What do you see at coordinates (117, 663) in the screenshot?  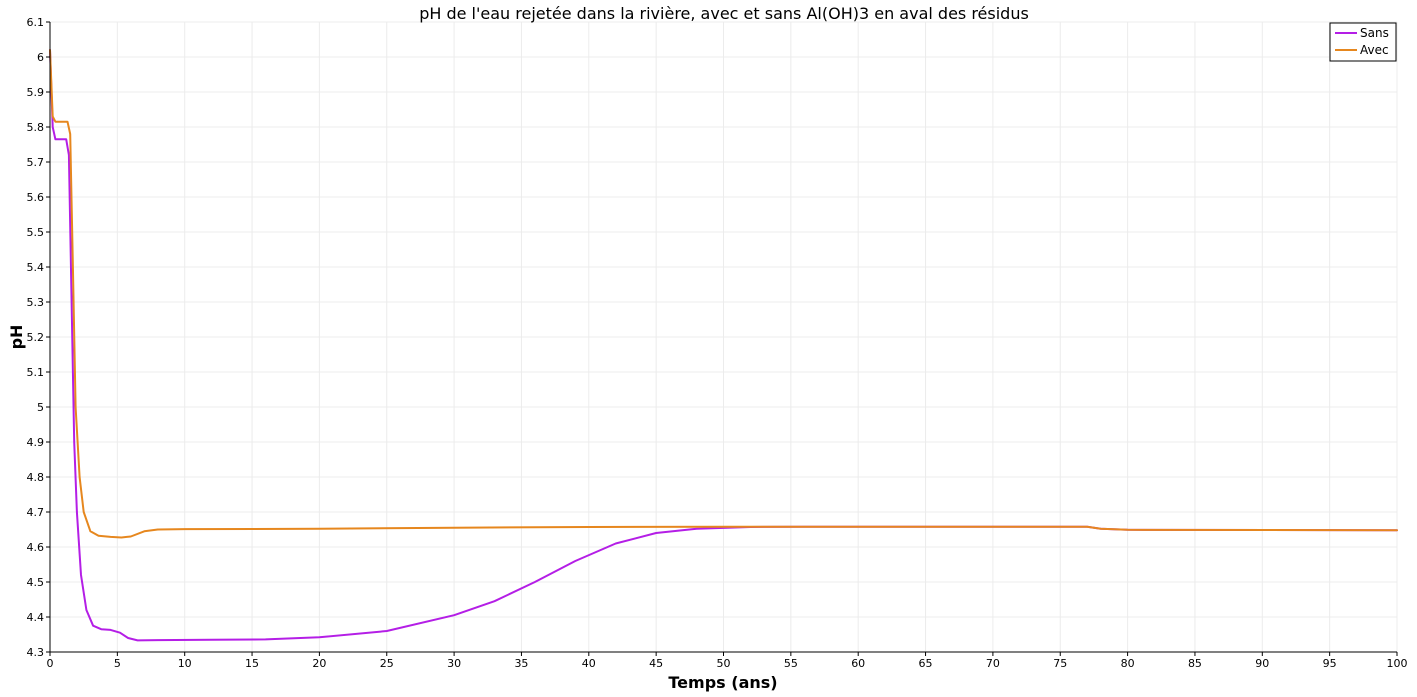 I see `x-tick-label: 5` at bounding box center [117, 663].